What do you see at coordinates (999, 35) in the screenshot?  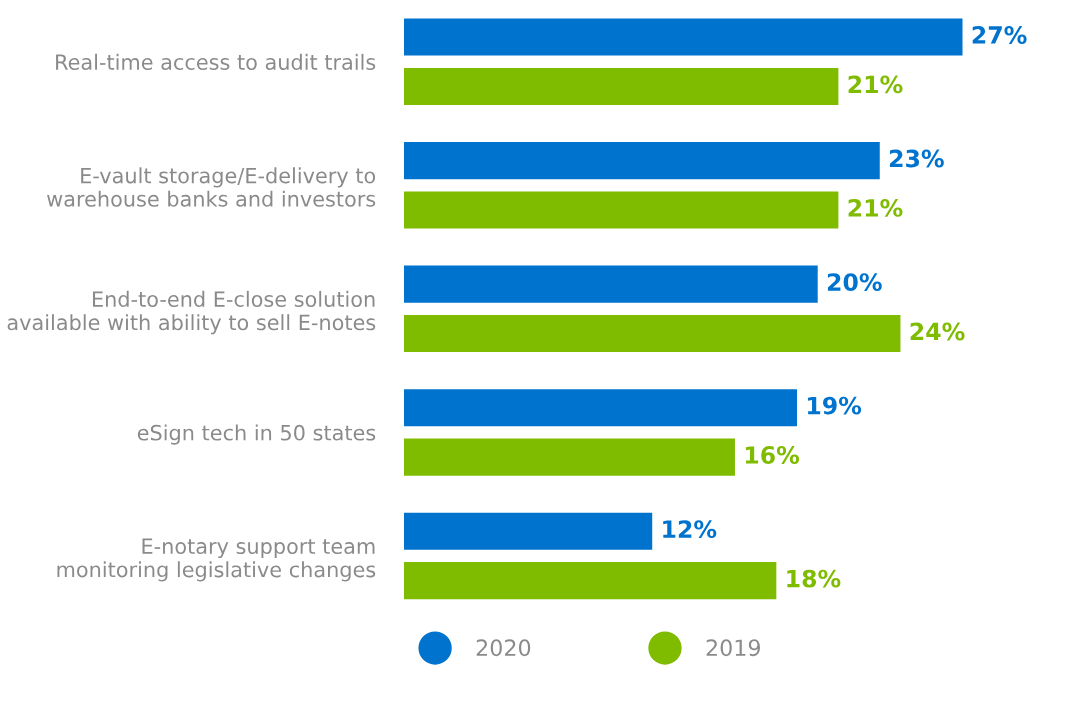 I see `data-label: 27%` at bounding box center [999, 35].